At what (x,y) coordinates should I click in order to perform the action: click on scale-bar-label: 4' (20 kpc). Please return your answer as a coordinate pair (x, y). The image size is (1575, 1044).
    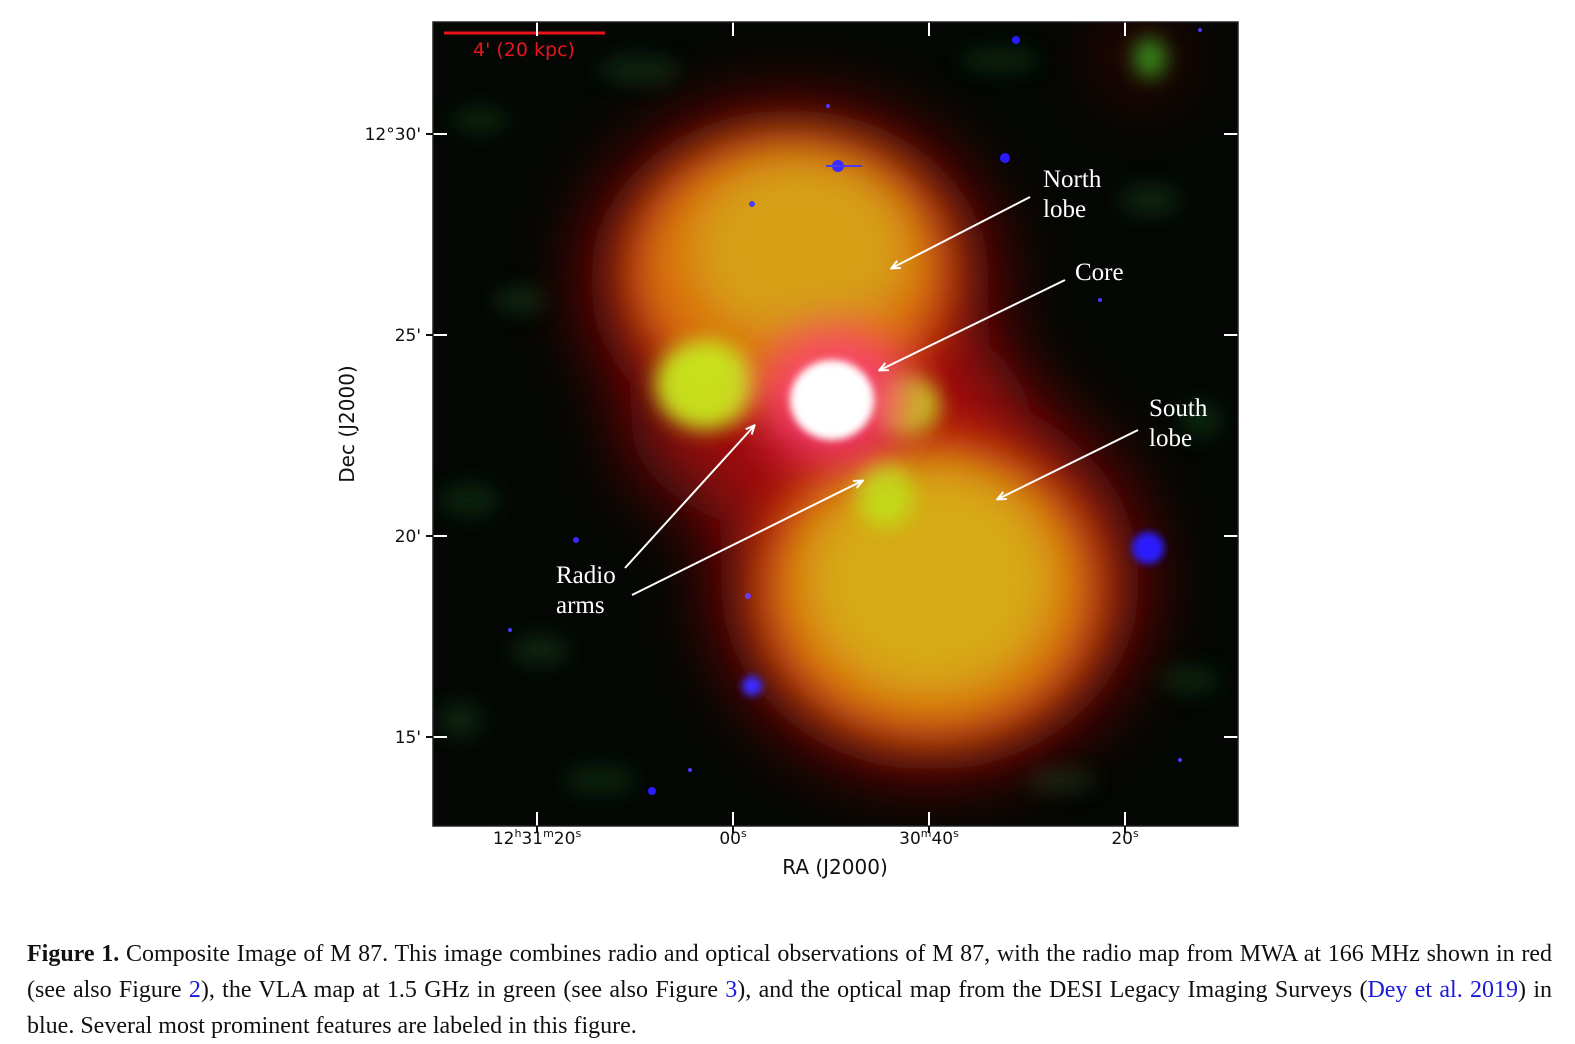
    Looking at the image, I should click on (524, 50).